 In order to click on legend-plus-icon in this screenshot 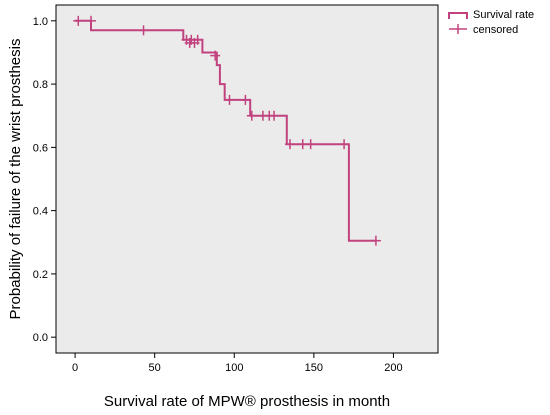, I will do `click(458, 29)`.